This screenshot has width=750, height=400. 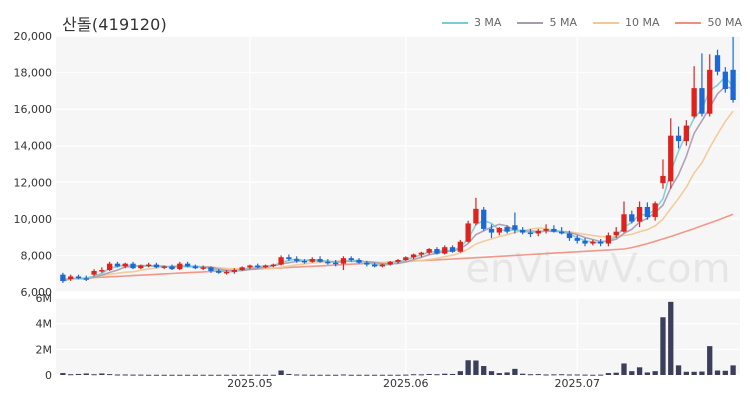 I want to click on legend-item-ma50: 50 MA, so click(x=708, y=22).